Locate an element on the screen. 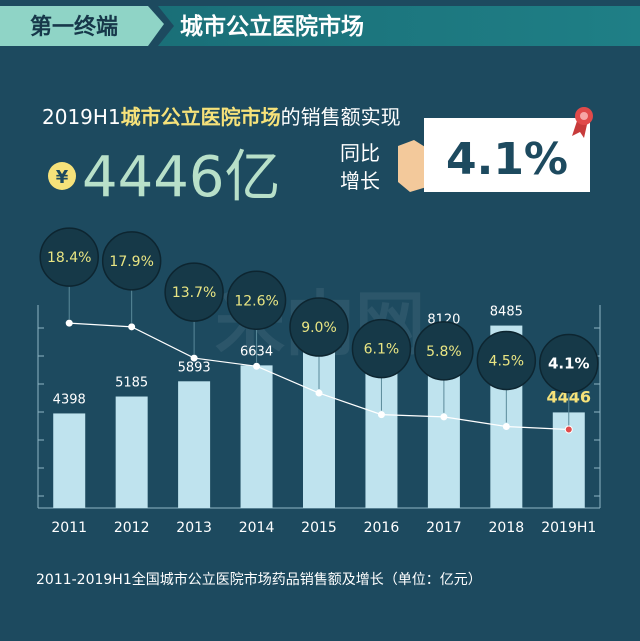 The image size is (640, 641). growth-bubble-2013 is located at coordinates (194, 292).